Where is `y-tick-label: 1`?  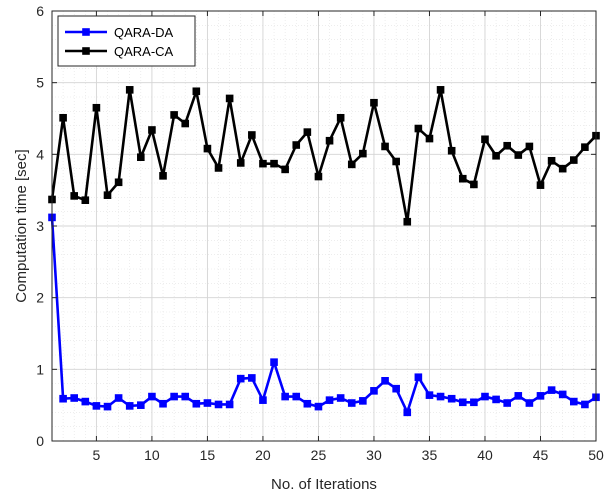
y-tick-label: 1 is located at coordinates (40, 369).